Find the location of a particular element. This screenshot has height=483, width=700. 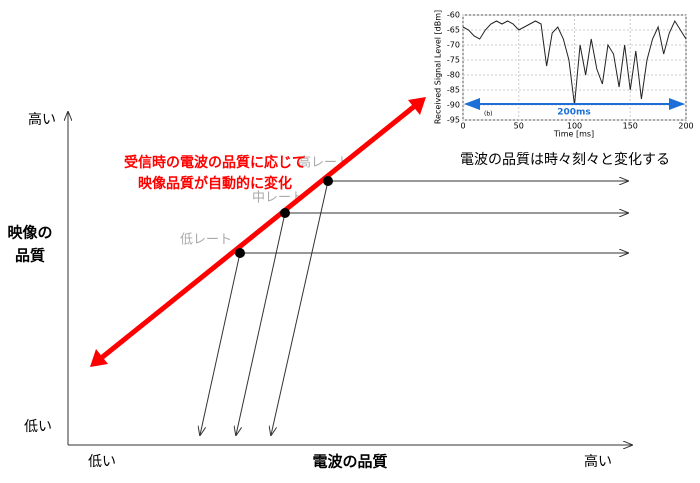

rate-label: 低レート is located at coordinates (206, 240).